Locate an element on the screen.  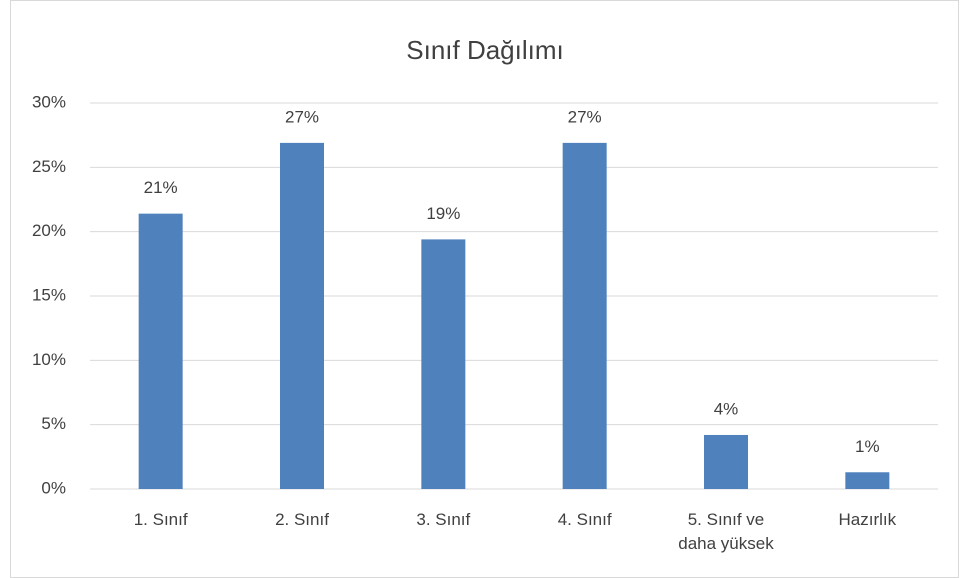
data-label: 21% is located at coordinates (161, 187).